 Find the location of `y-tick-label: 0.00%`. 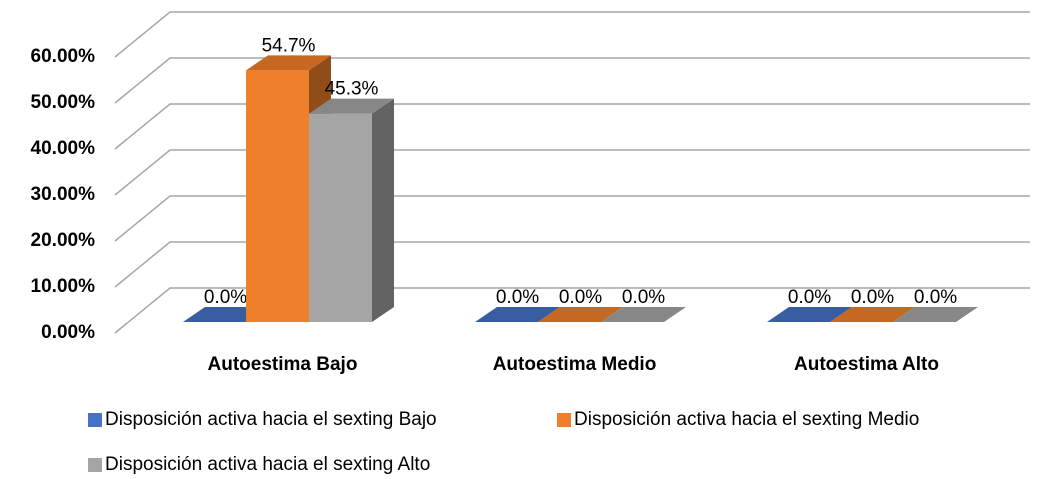

y-tick-label: 0.00% is located at coordinates (68, 332).